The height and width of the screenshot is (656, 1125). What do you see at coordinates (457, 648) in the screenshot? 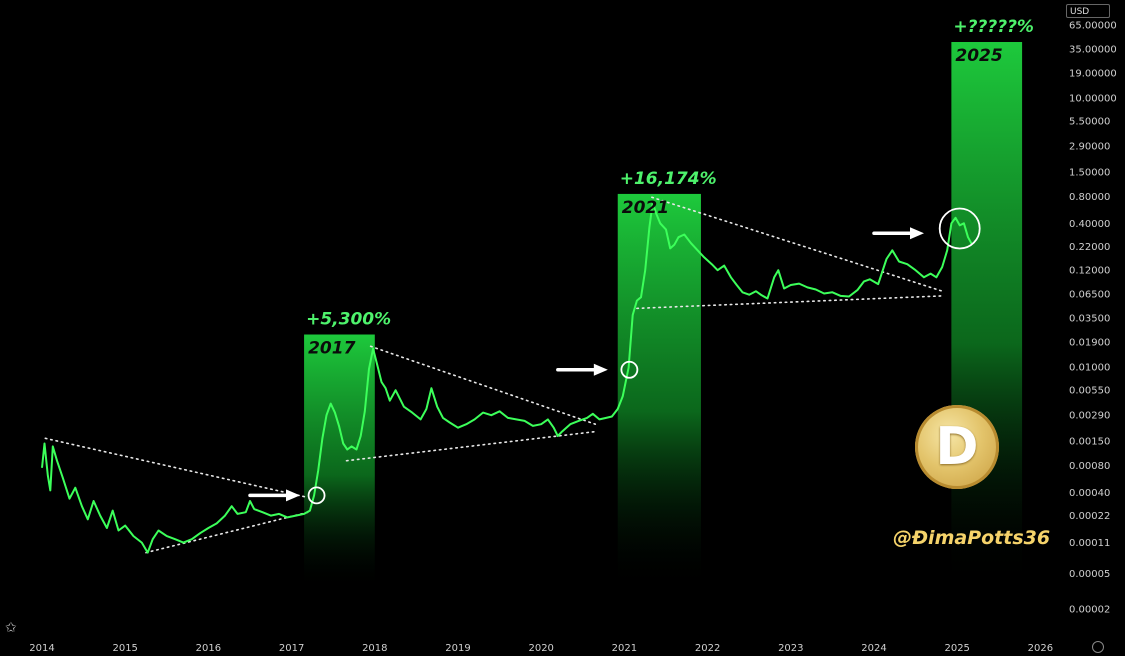
I see `x-tick-label: 2019` at bounding box center [457, 648].